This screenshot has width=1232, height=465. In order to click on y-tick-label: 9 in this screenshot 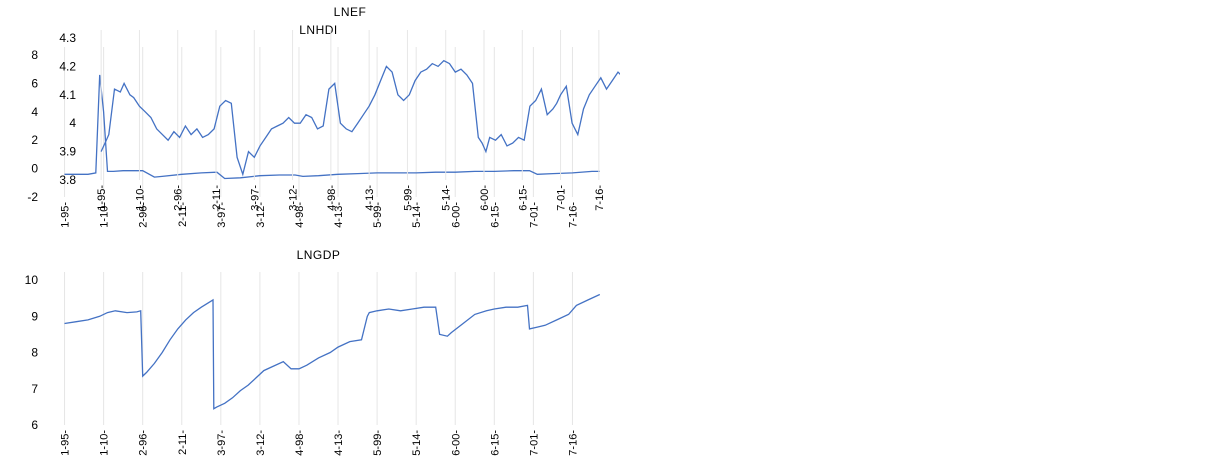, I will do `click(34, 316)`.